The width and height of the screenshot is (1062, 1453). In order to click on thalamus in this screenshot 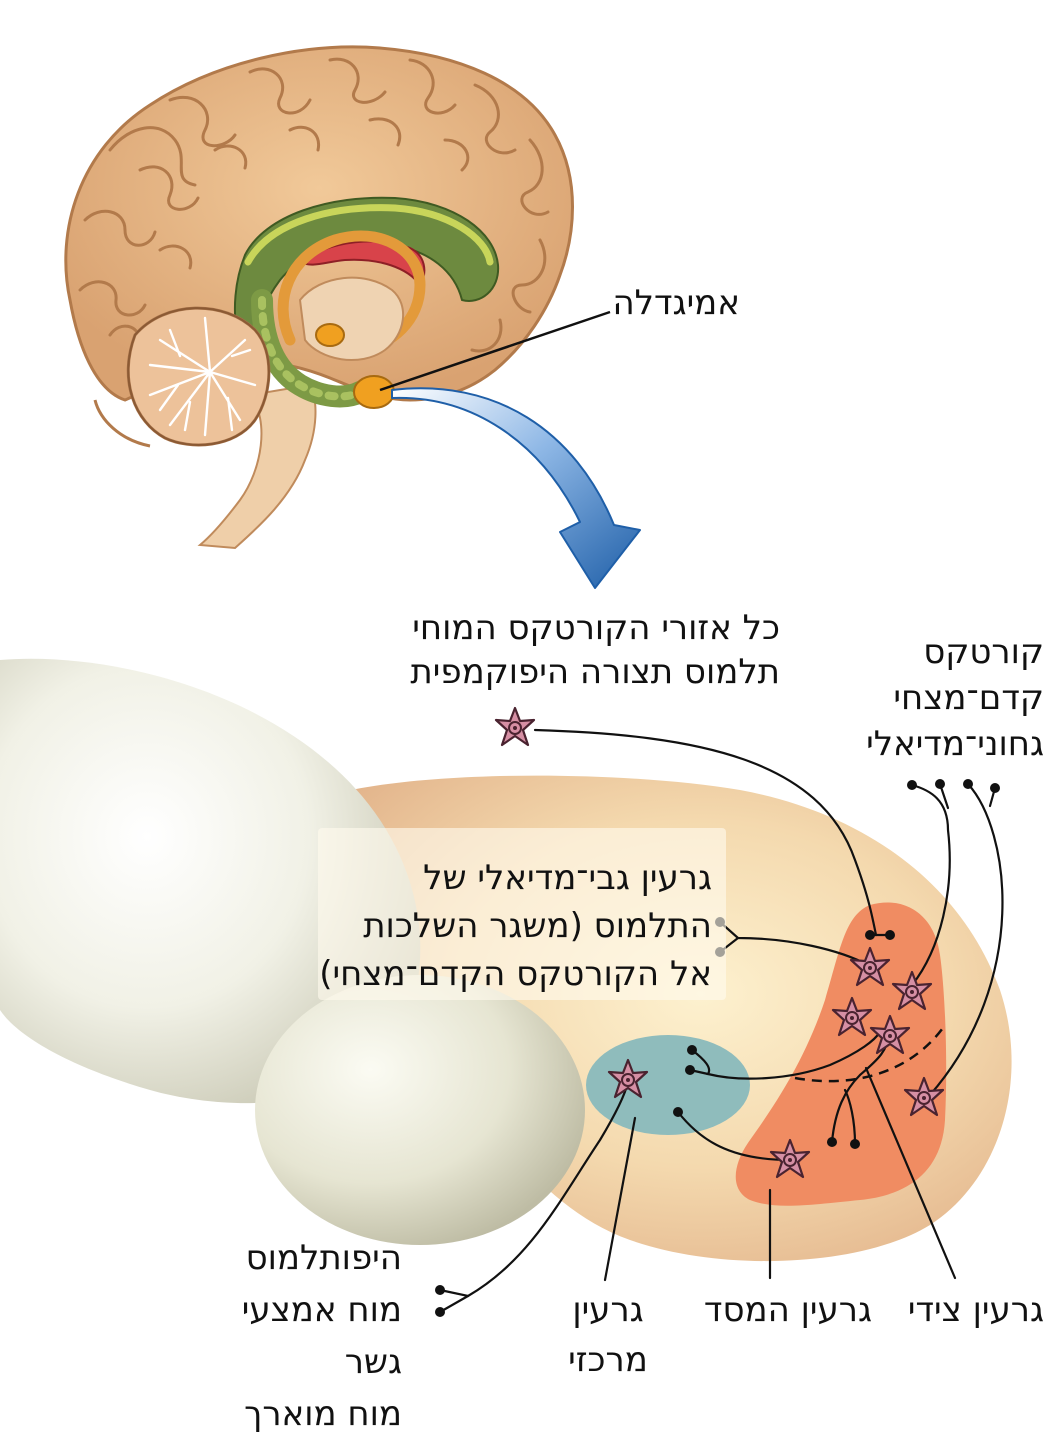, I will do `click(351, 319)`.